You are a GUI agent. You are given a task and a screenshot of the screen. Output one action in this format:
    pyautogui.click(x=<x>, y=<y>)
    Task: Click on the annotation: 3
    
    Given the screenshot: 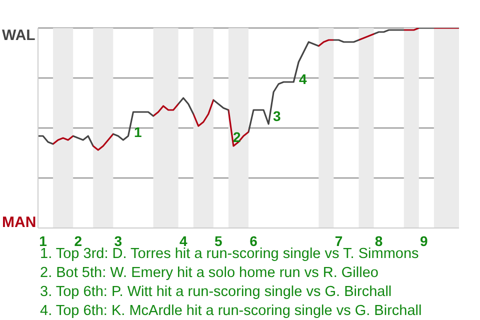 What is the action you would take?
    pyautogui.click(x=277, y=116)
    